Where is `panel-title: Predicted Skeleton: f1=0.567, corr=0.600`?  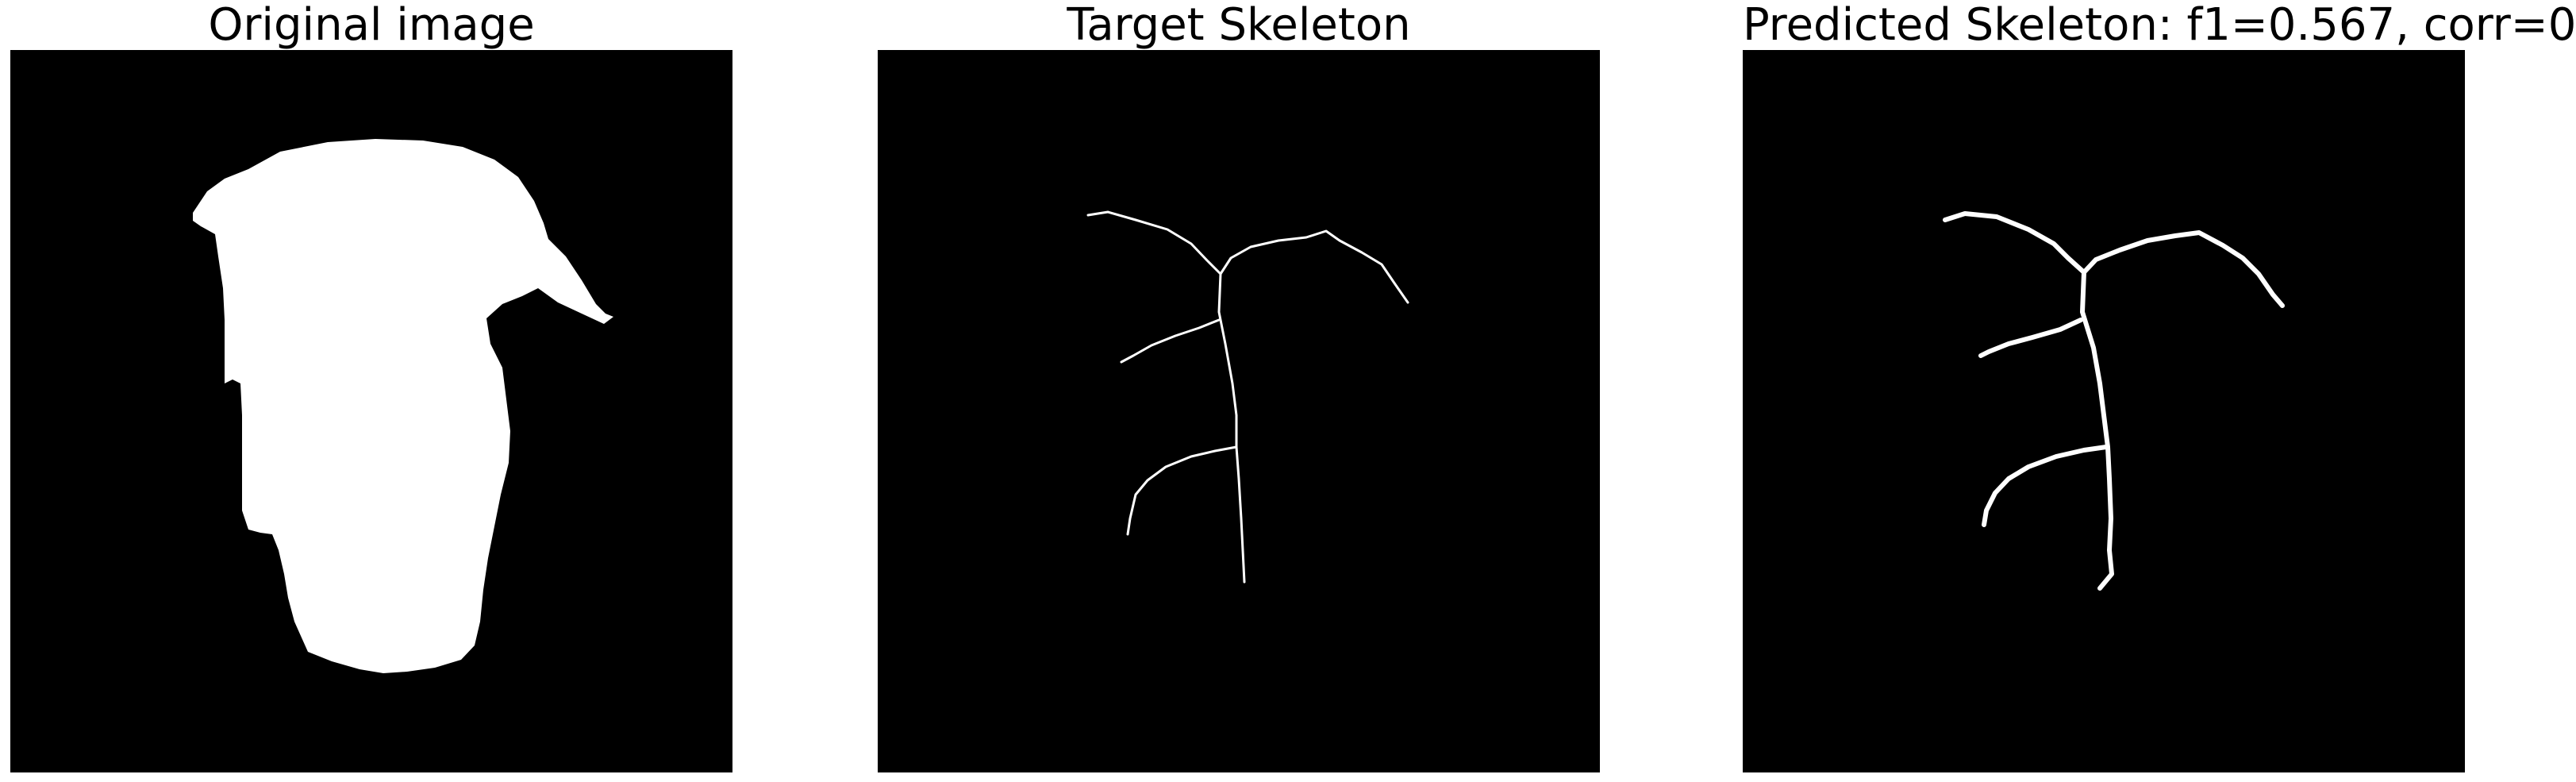
panel-title: Predicted Skeleton: f1=0.567, corr=0.600 is located at coordinates (2159, 25).